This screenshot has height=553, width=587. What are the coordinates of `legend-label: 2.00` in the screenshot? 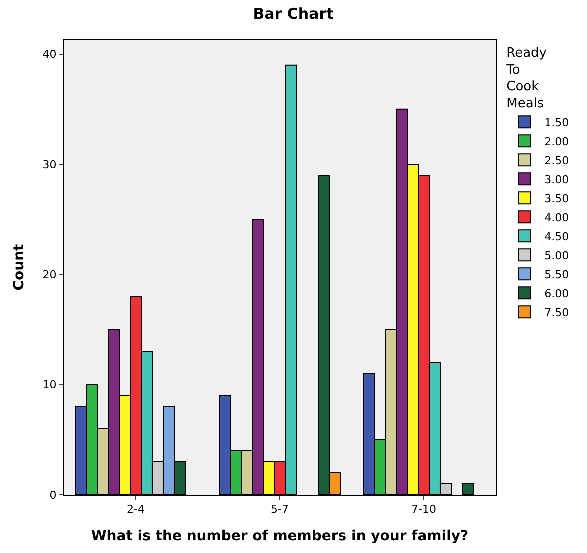 It's located at (557, 141).